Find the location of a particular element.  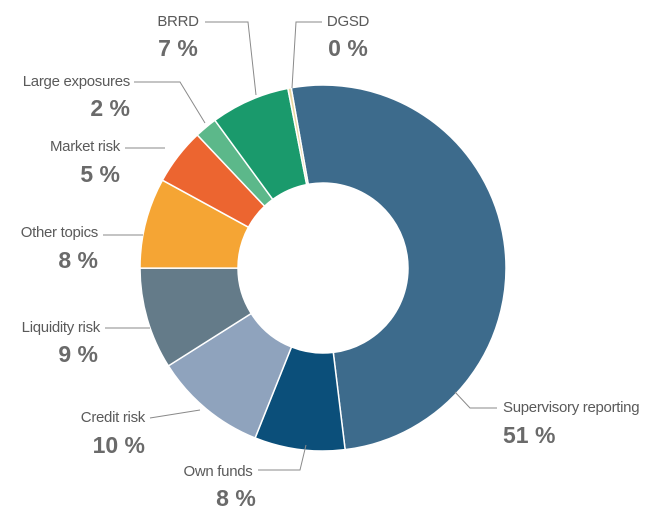

segment-label: Liquidity risk is located at coordinates (61, 327).